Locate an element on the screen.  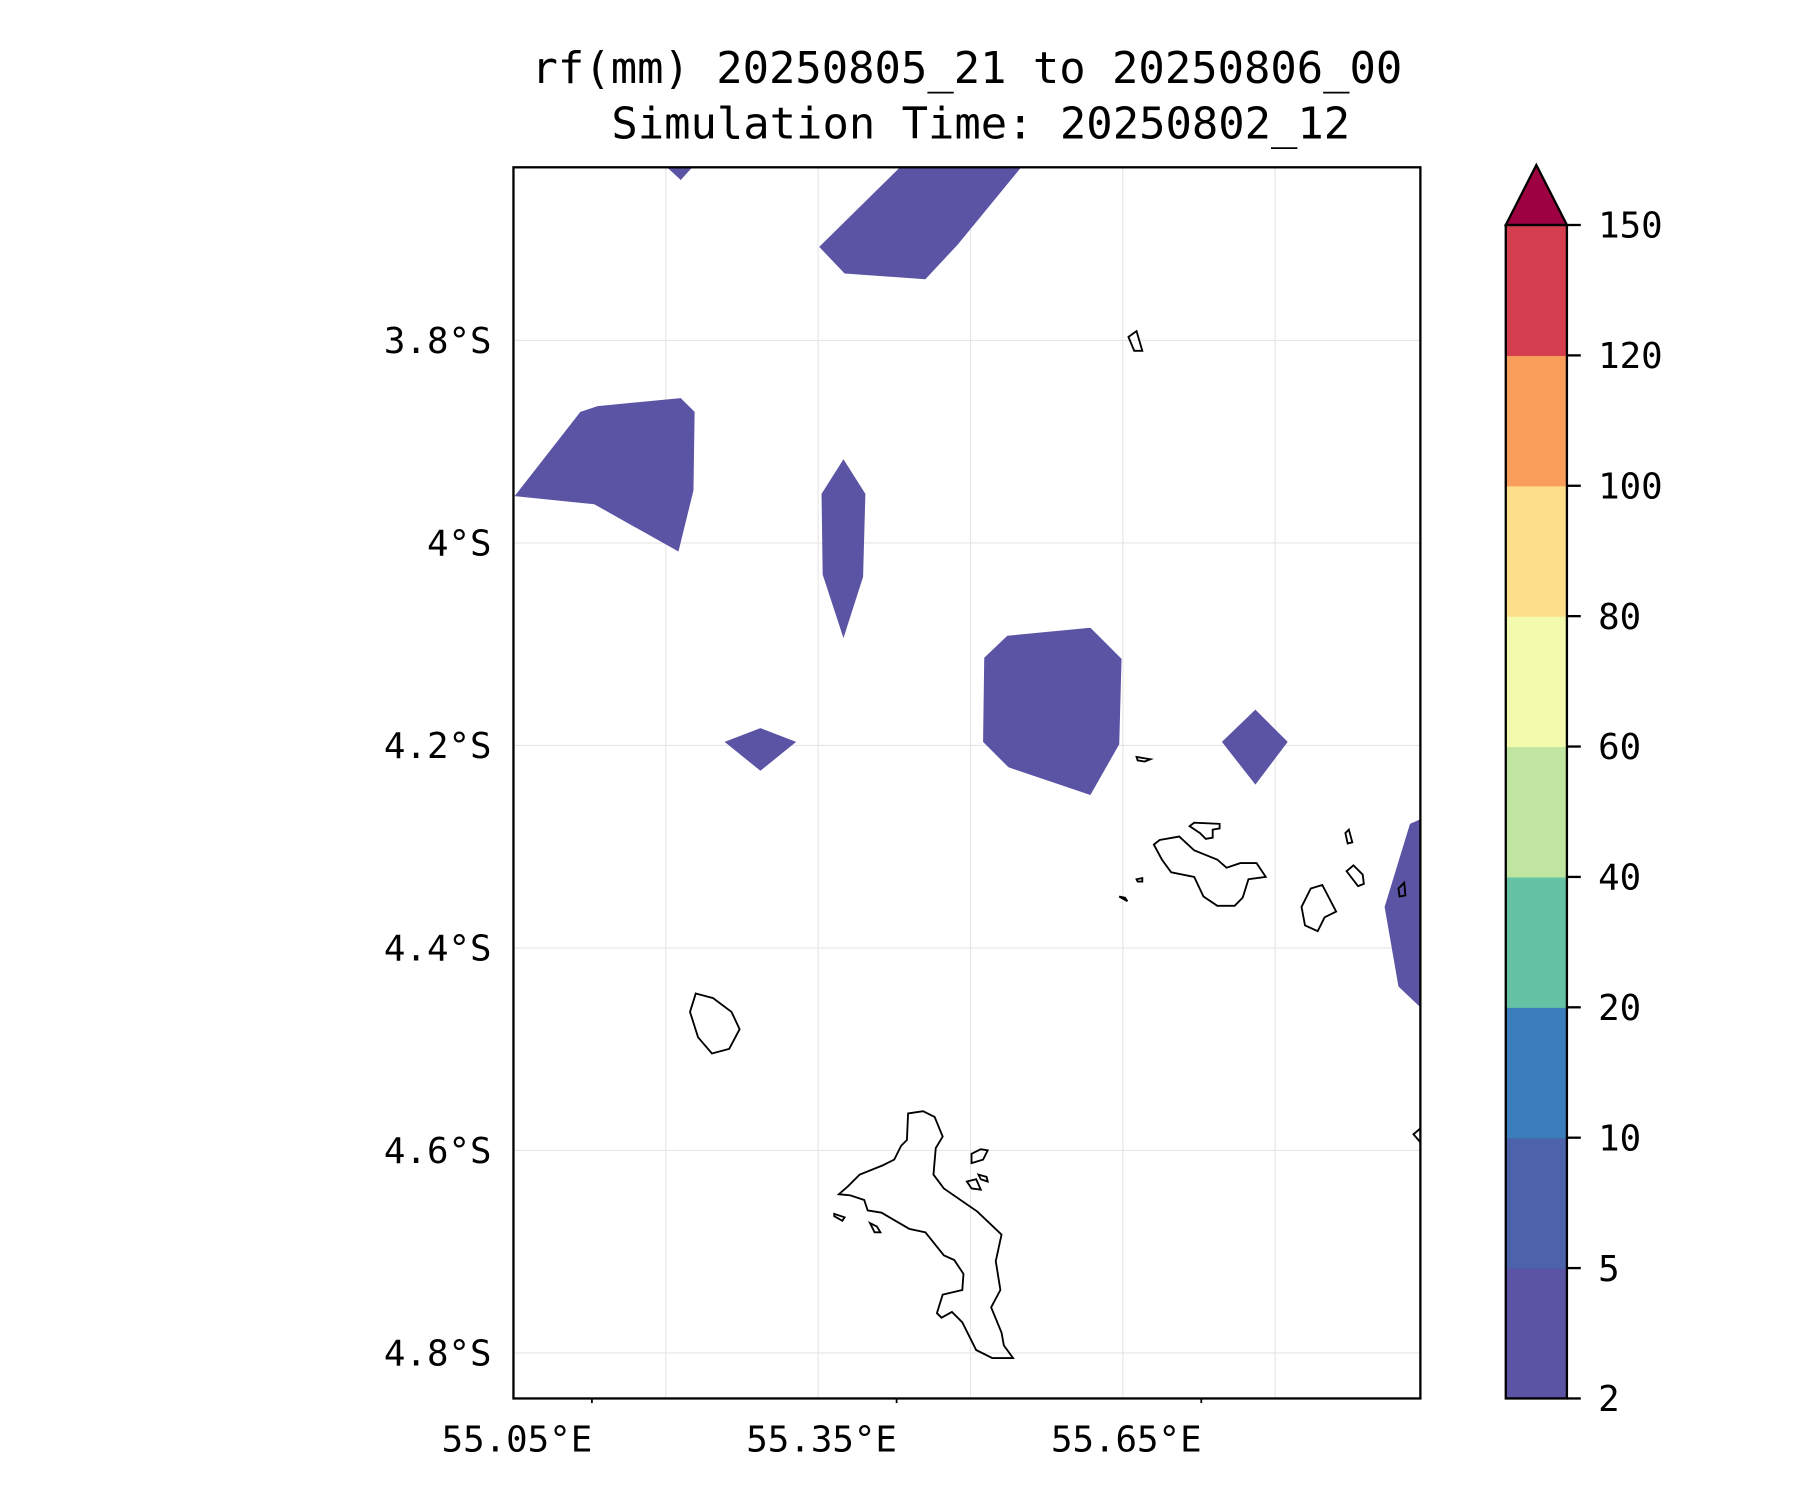
colorbar-tick-label: 10 is located at coordinates (1619, 1138).